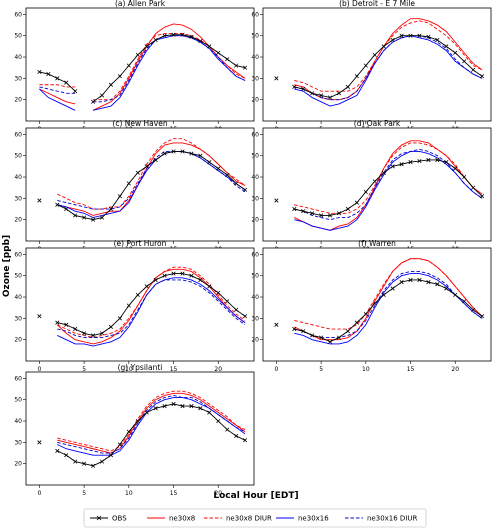 This screenshot has height=532, width=500. I want to click on legend-marker, so click(99, 518).